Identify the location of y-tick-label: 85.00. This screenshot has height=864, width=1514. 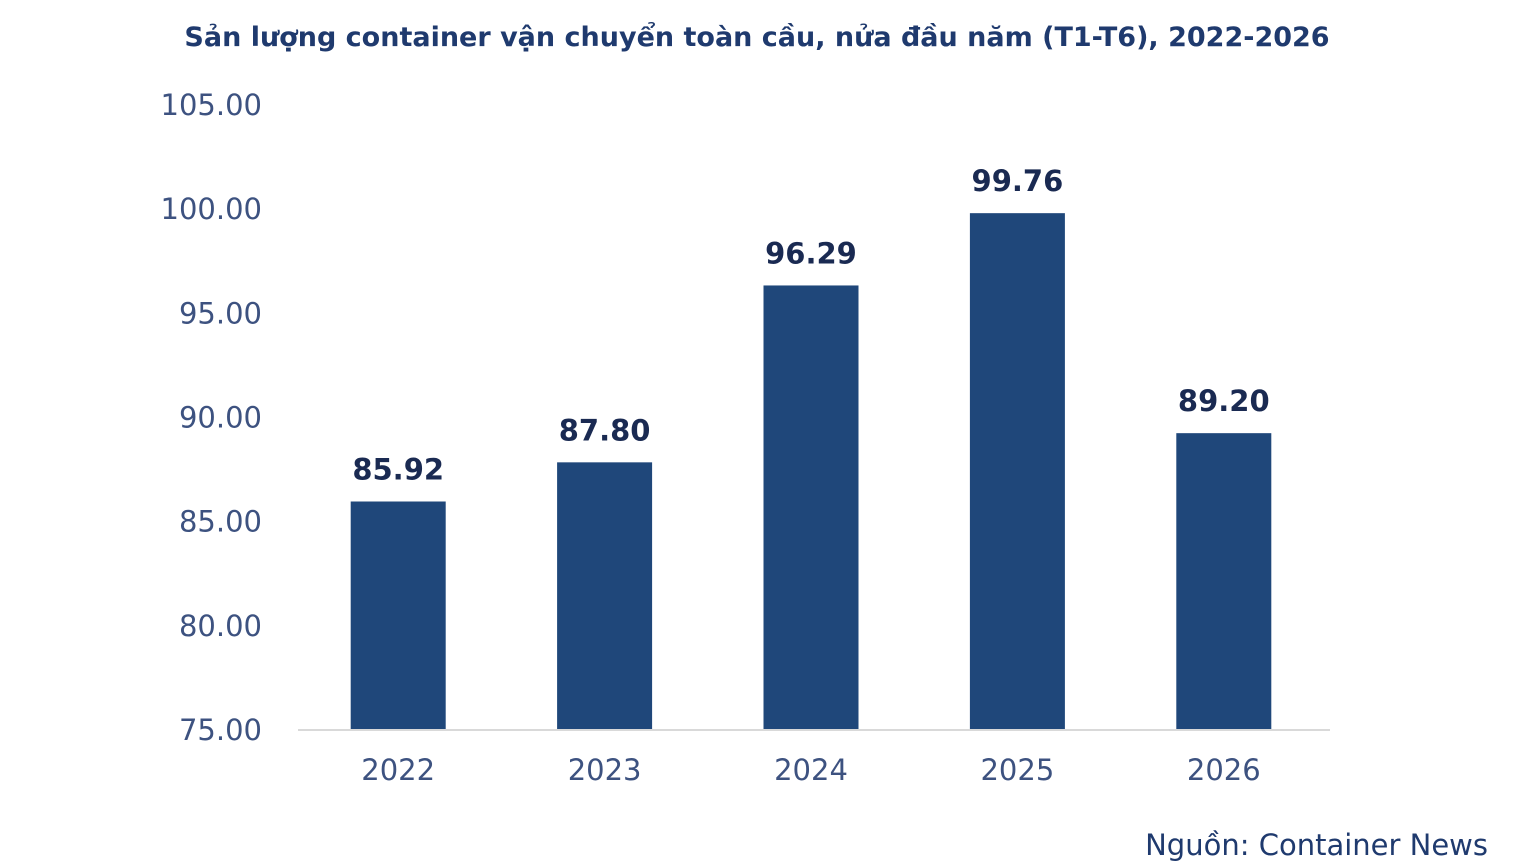
(220, 522).